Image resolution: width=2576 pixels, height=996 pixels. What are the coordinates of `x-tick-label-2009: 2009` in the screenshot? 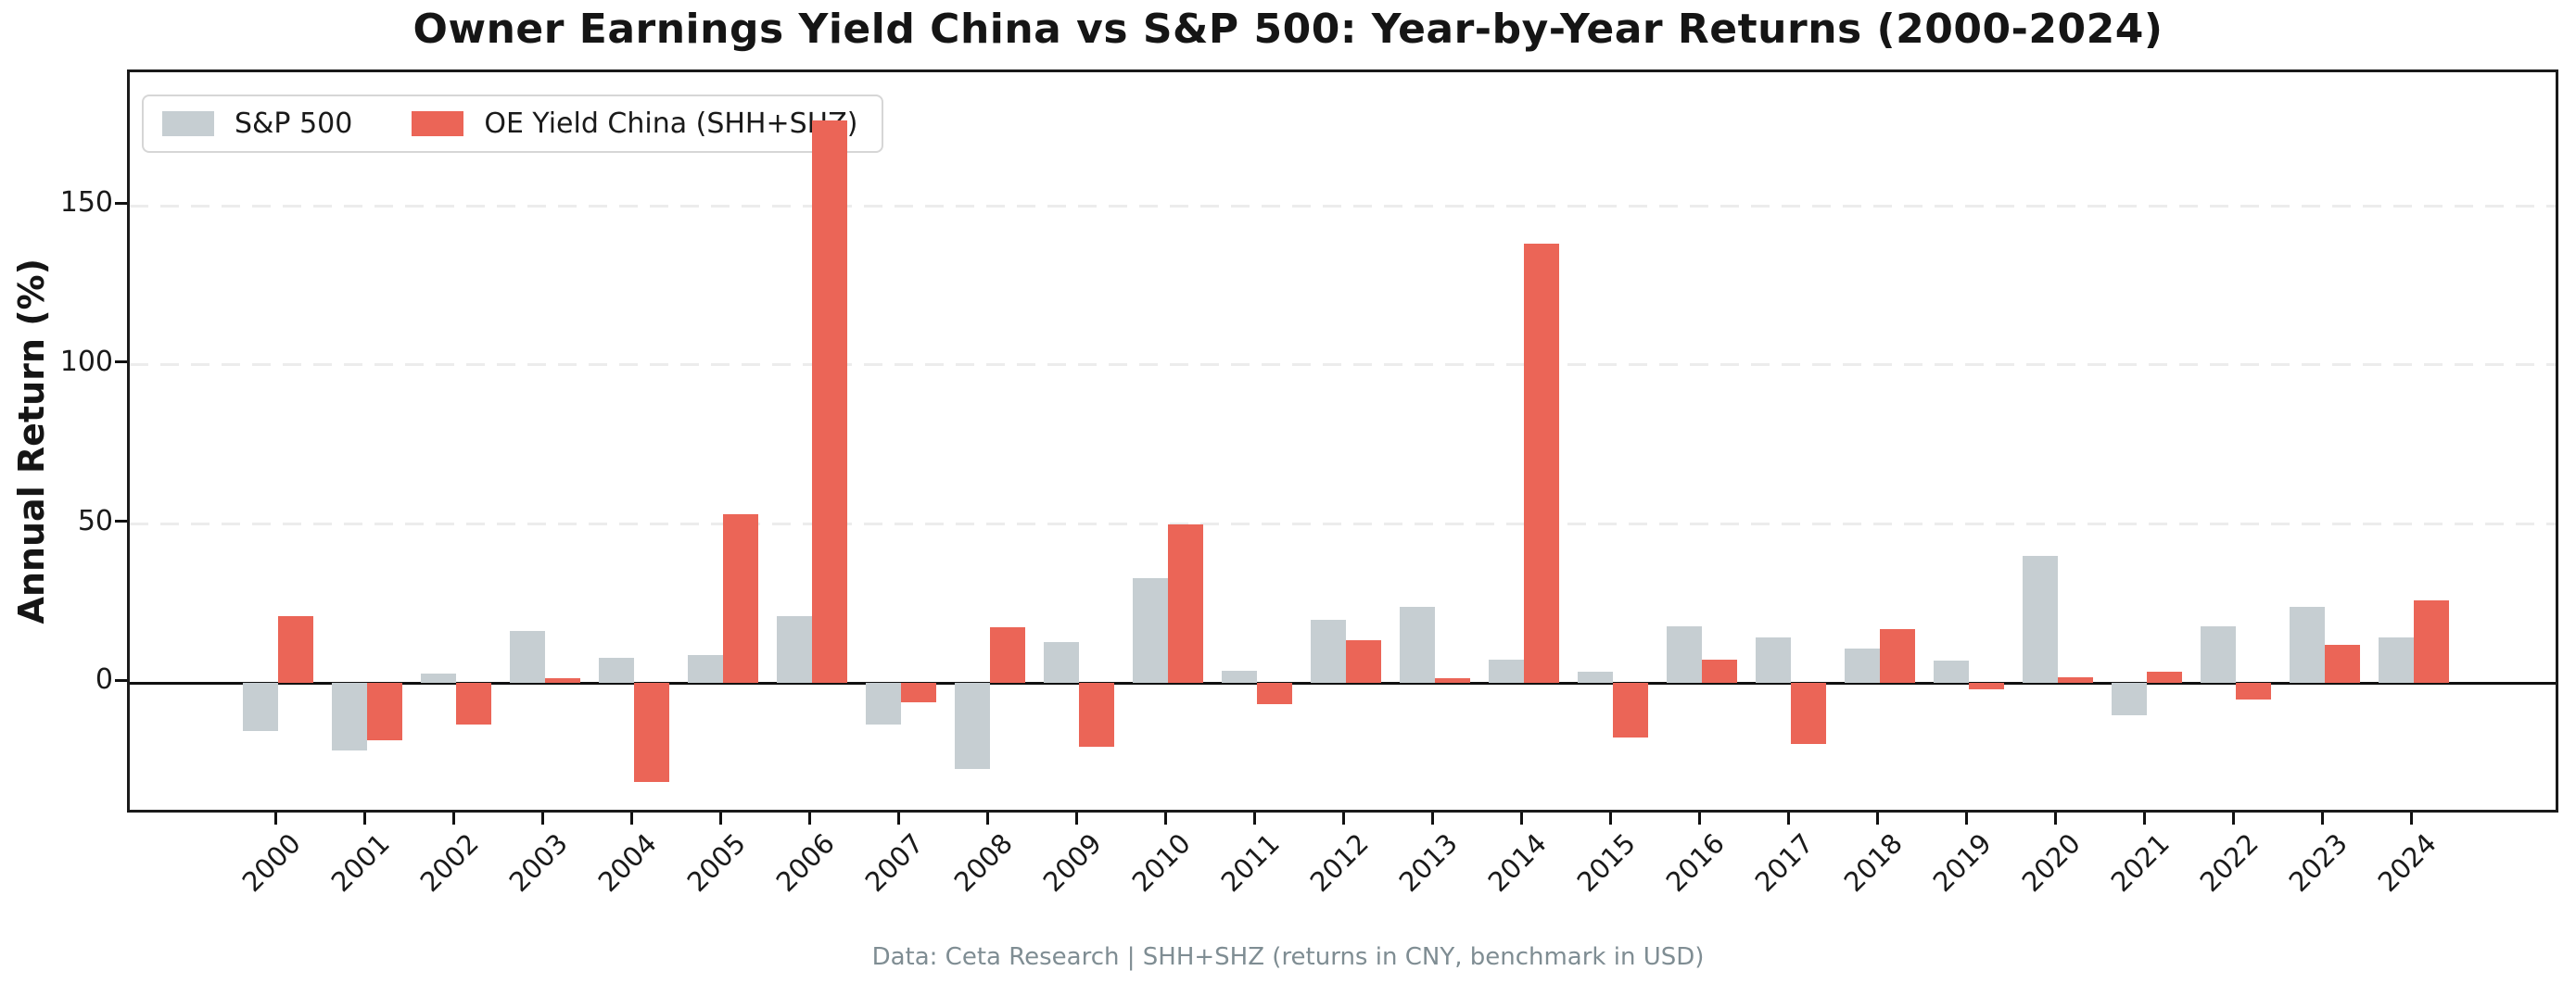 It's located at (1072, 863).